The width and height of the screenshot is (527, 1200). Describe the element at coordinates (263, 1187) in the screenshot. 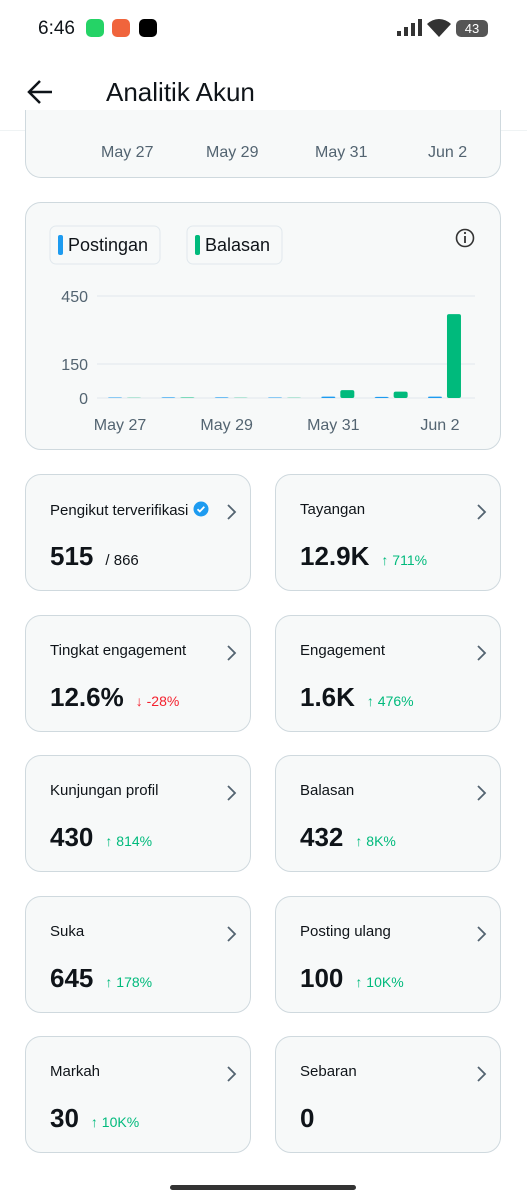

I see `home-indicator` at that location.